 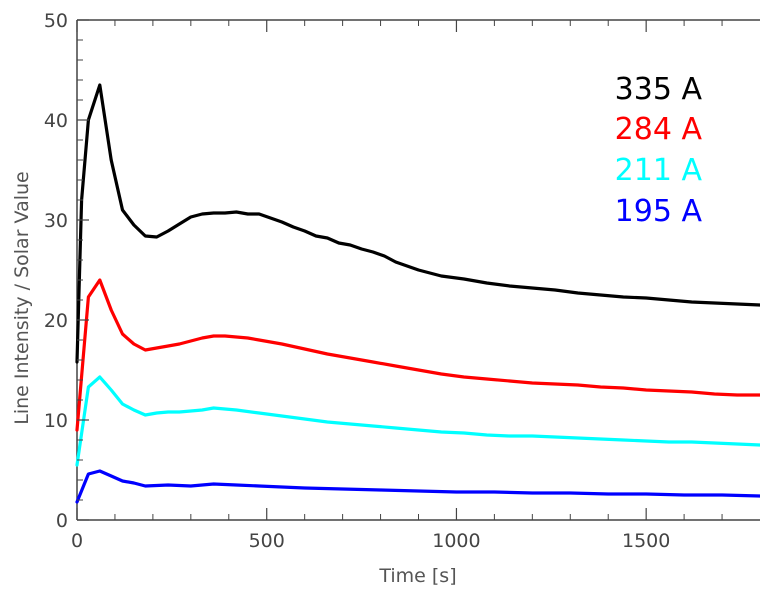 What do you see at coordinates (56, 21) in the screenshot?
I see `y-tick-label: 50` at bounding box center [56, 21].